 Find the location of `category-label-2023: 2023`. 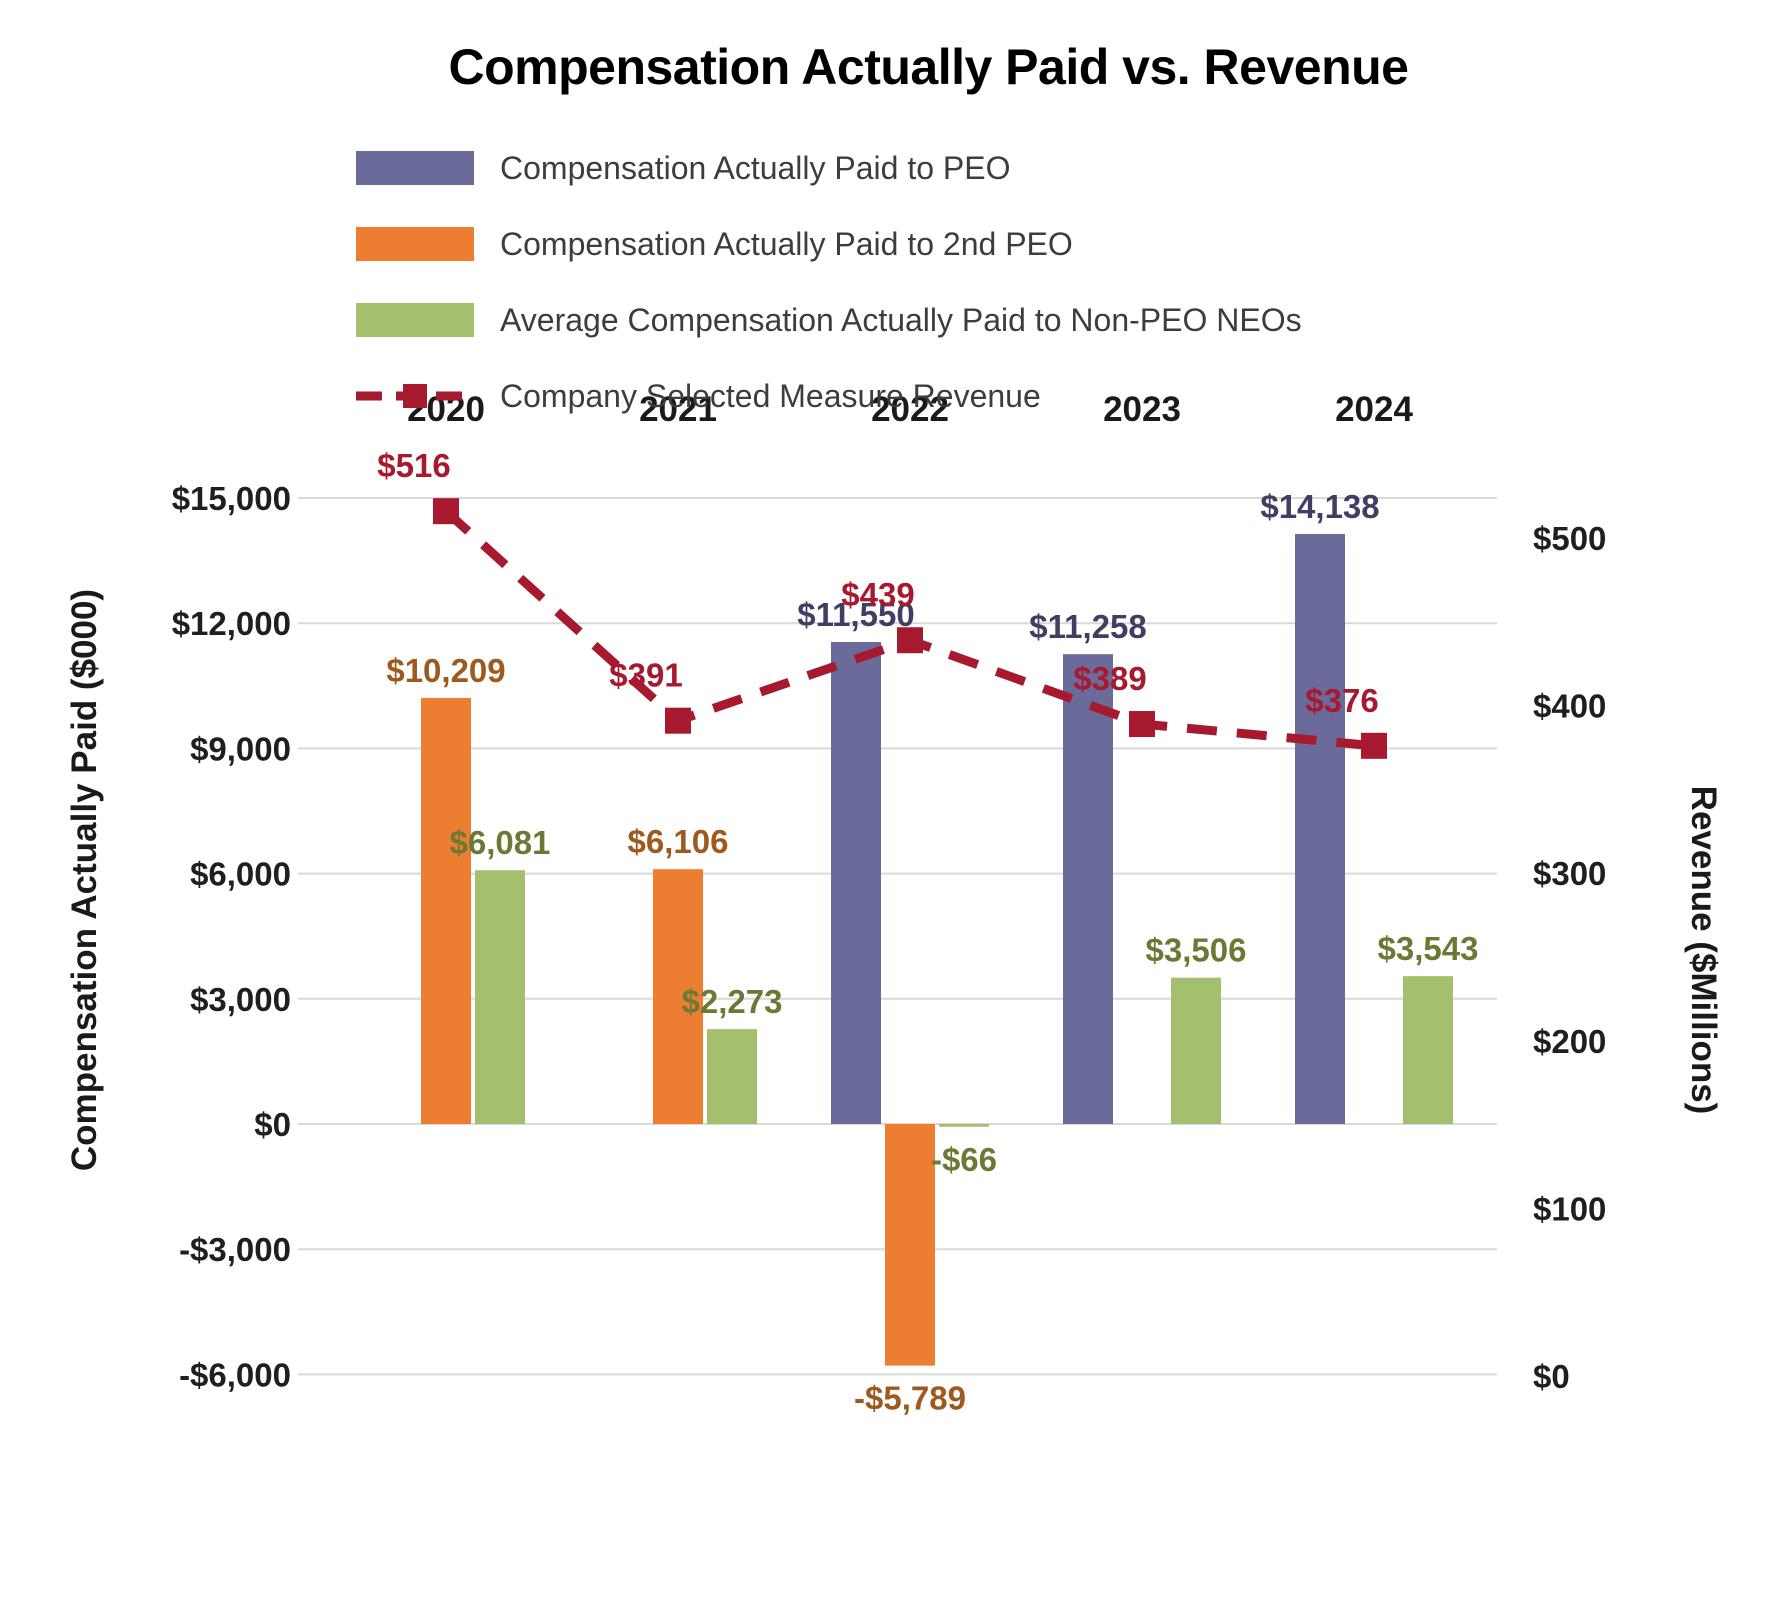

category-label-2023: 2023 is located at coordinates (1142, 409).